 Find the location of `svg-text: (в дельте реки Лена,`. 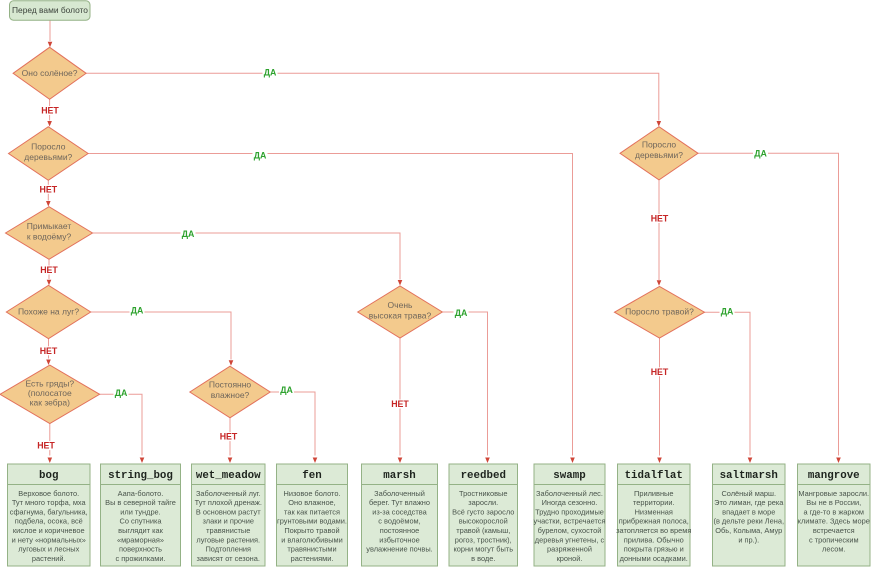

svg-text: (в дельте реки Лена, is located at coordinates (748, 521).